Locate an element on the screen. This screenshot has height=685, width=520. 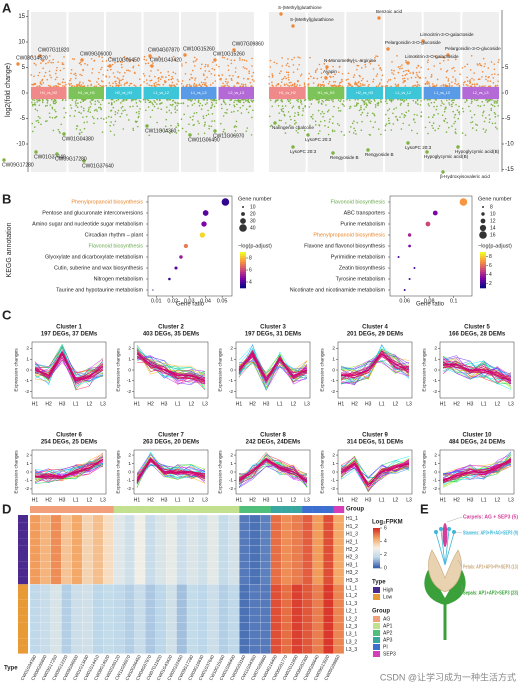
group-label: L1_vs_L3 is located at coordinates (442, 93).